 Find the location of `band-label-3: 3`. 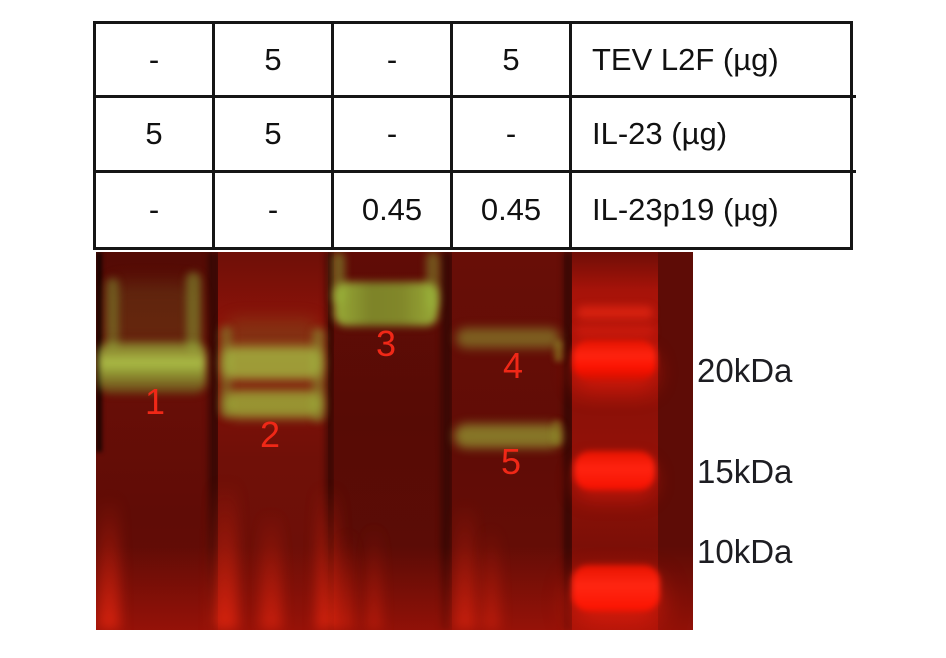

band-label-3: 3 is located at coordinates (386, 343).